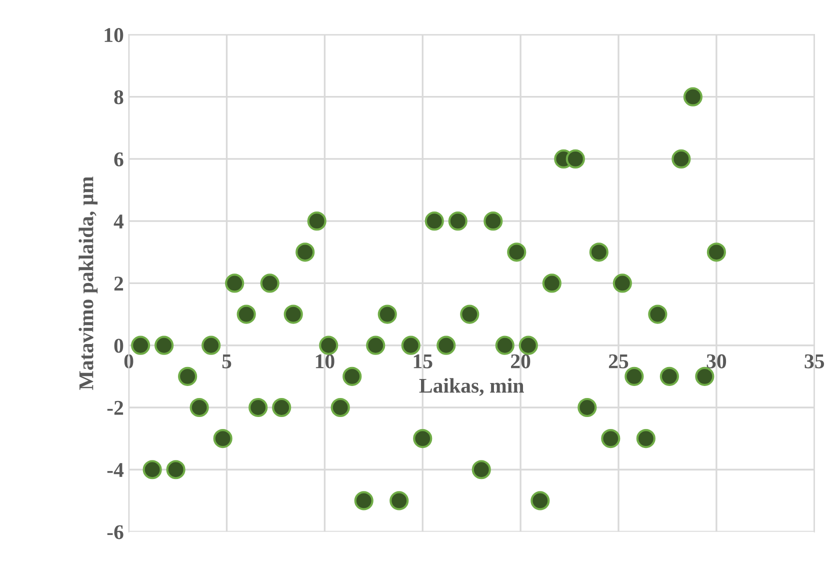  I want to click on x-tick-label: 25, so click(618, 361).